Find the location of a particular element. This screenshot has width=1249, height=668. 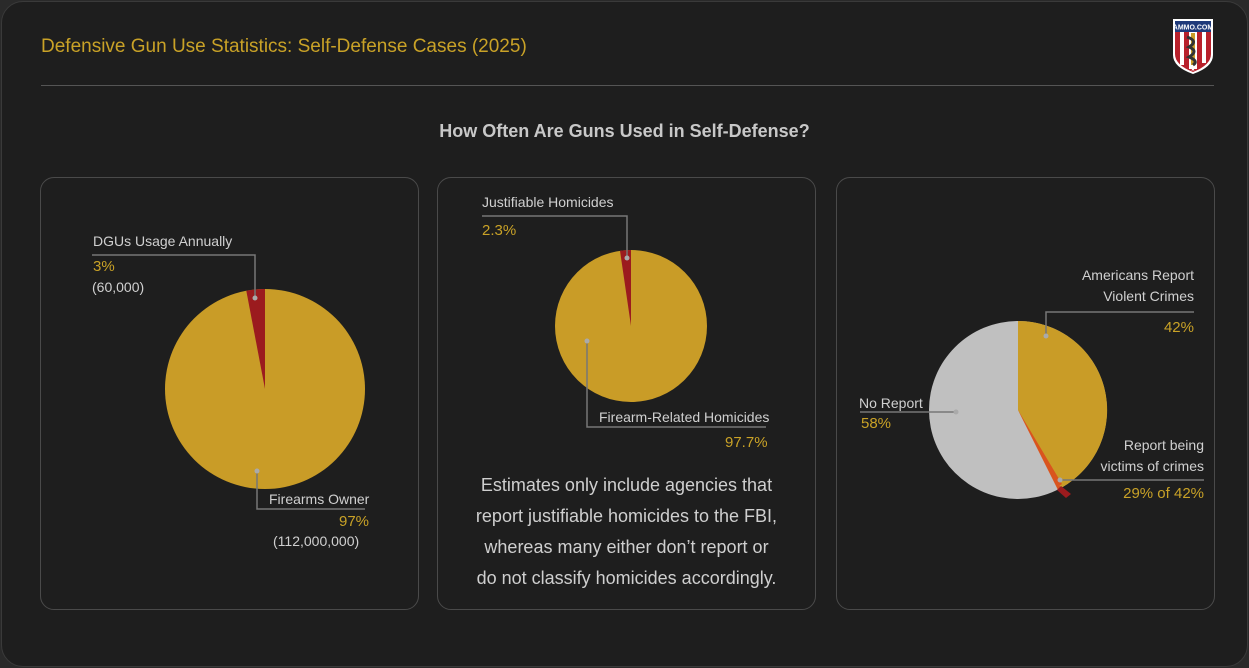

chart-subtitle: How Often Are Guns Used in Self-Defense? is located at coordinates (624, 131).